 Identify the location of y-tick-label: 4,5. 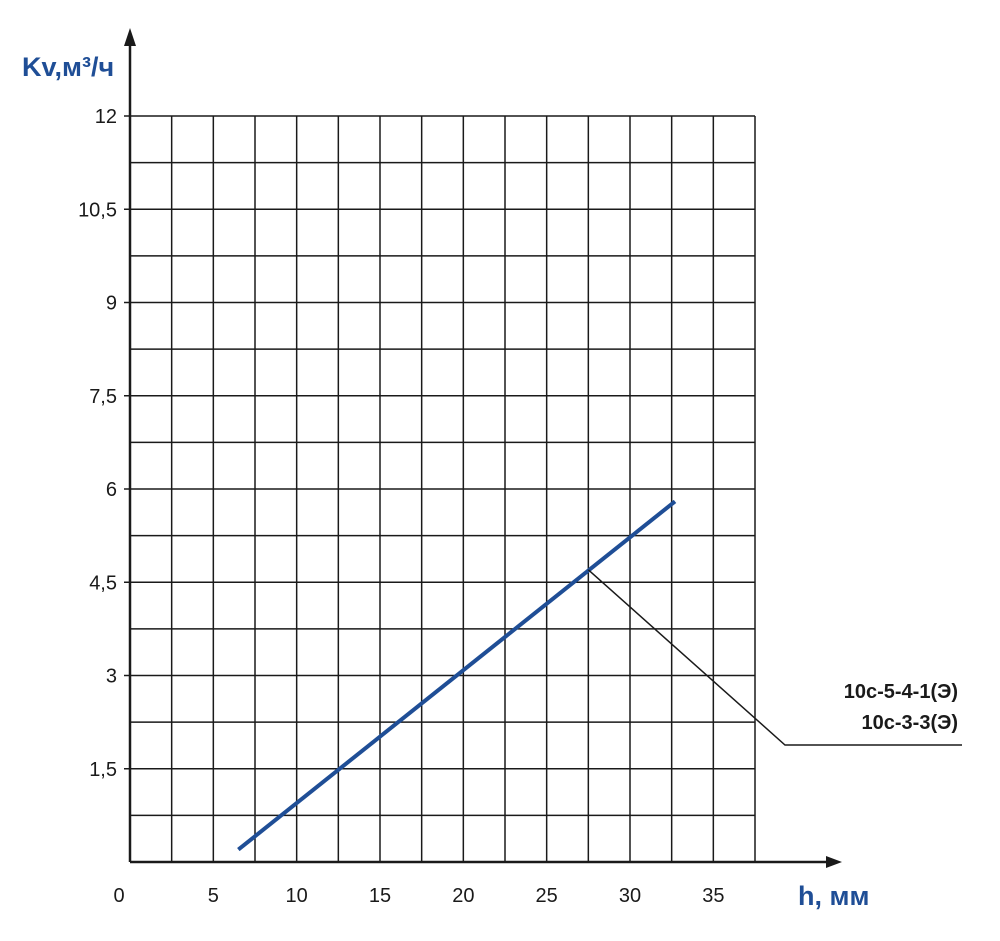
(103, 583).